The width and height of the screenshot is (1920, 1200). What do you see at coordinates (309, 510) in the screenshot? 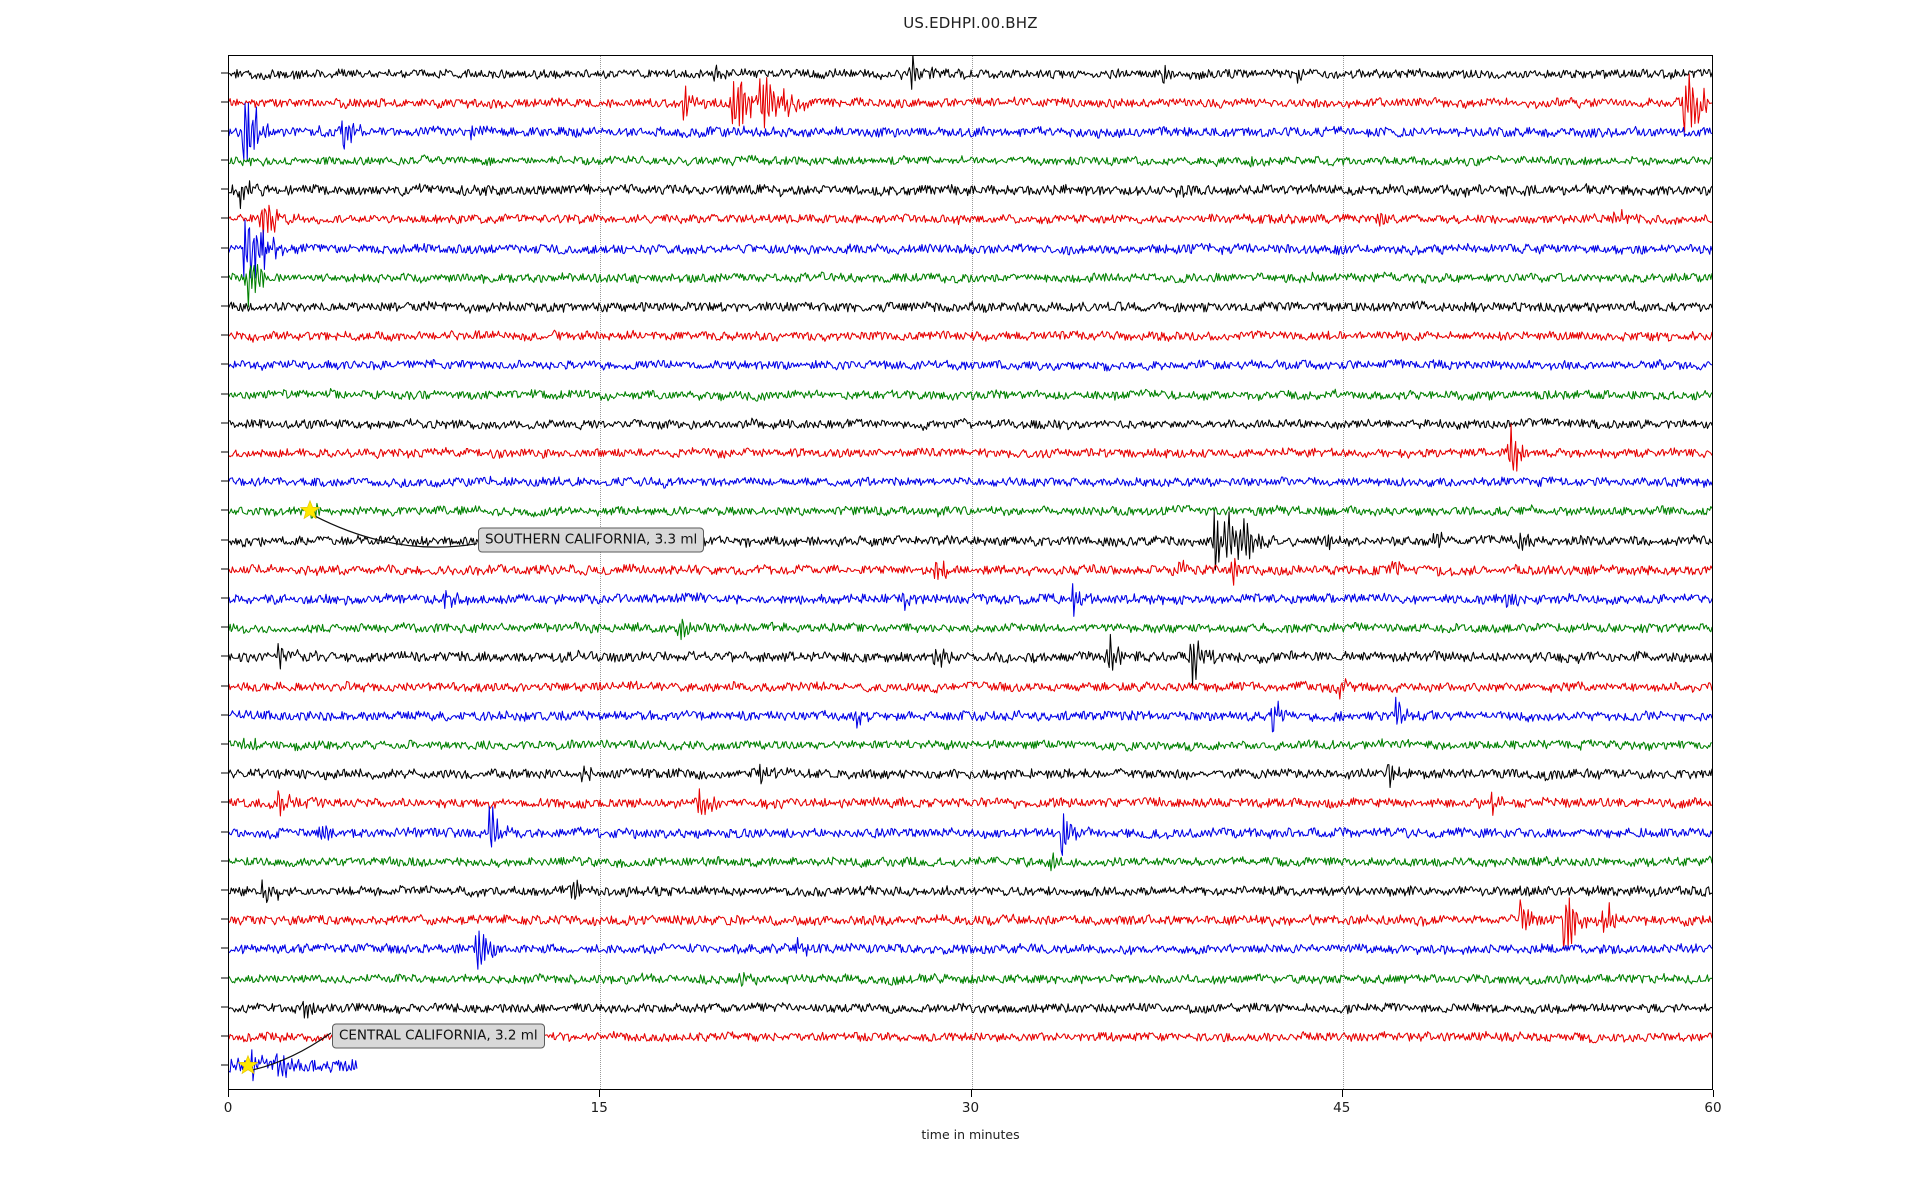
I see `earthquake-star-icon` at bounding box center [309, 510].